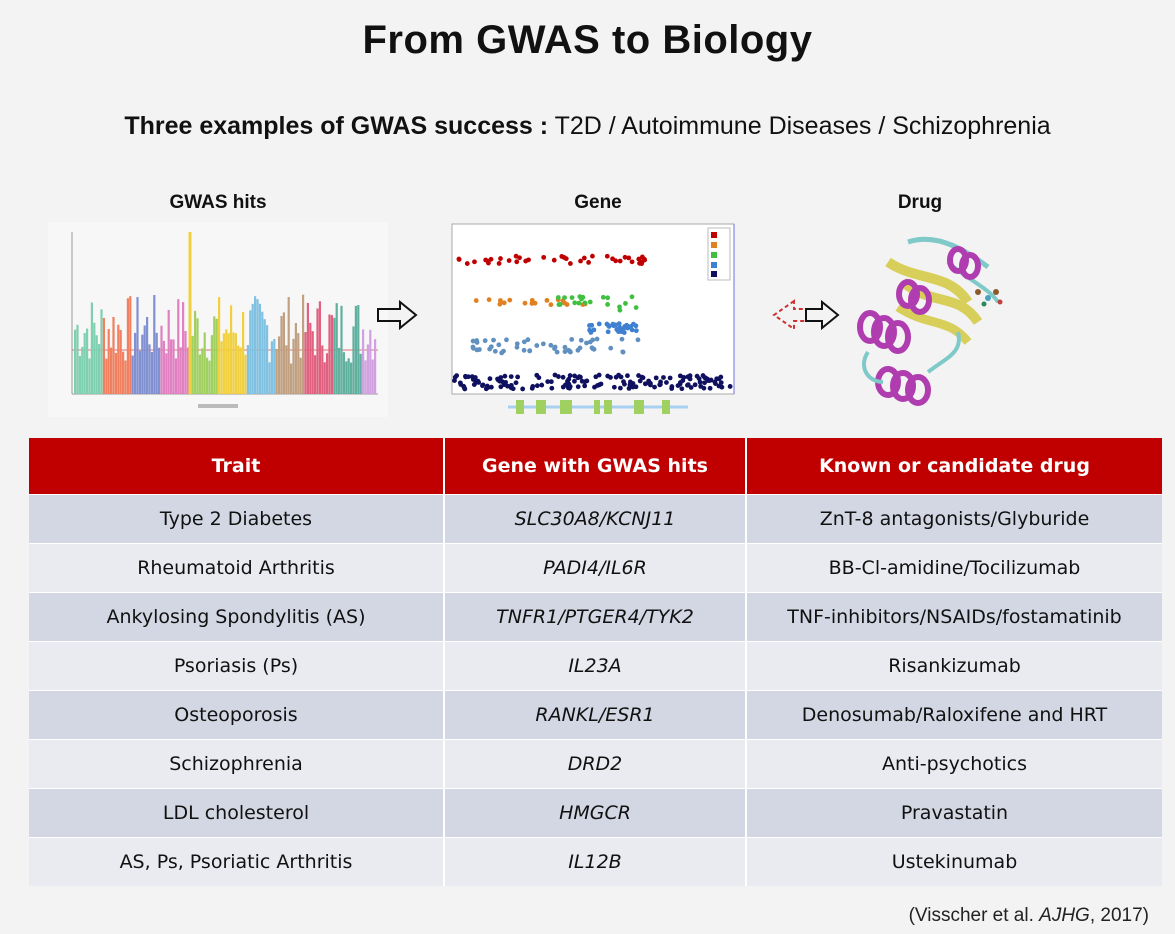  What do you see at coordinates (595, 714) in the screenshot?
I see `gene-cell: RANKL/ESR1` at bounding box center [595, 714].